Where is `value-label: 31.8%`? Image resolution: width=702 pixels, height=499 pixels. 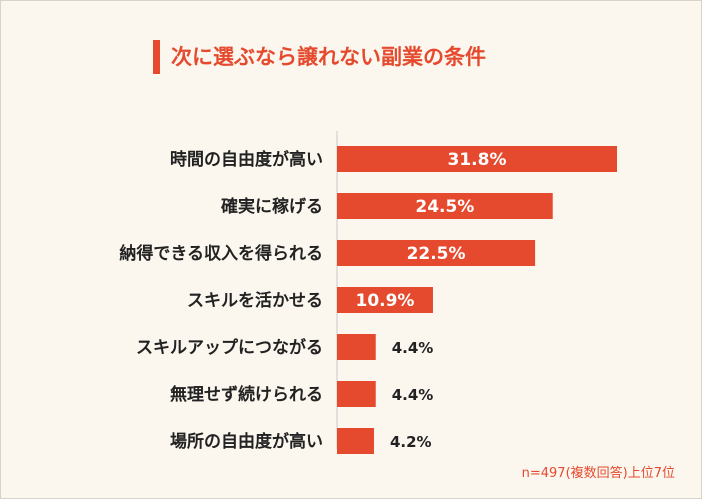 value-label: 31.8% is located at coordinates (477, 160).